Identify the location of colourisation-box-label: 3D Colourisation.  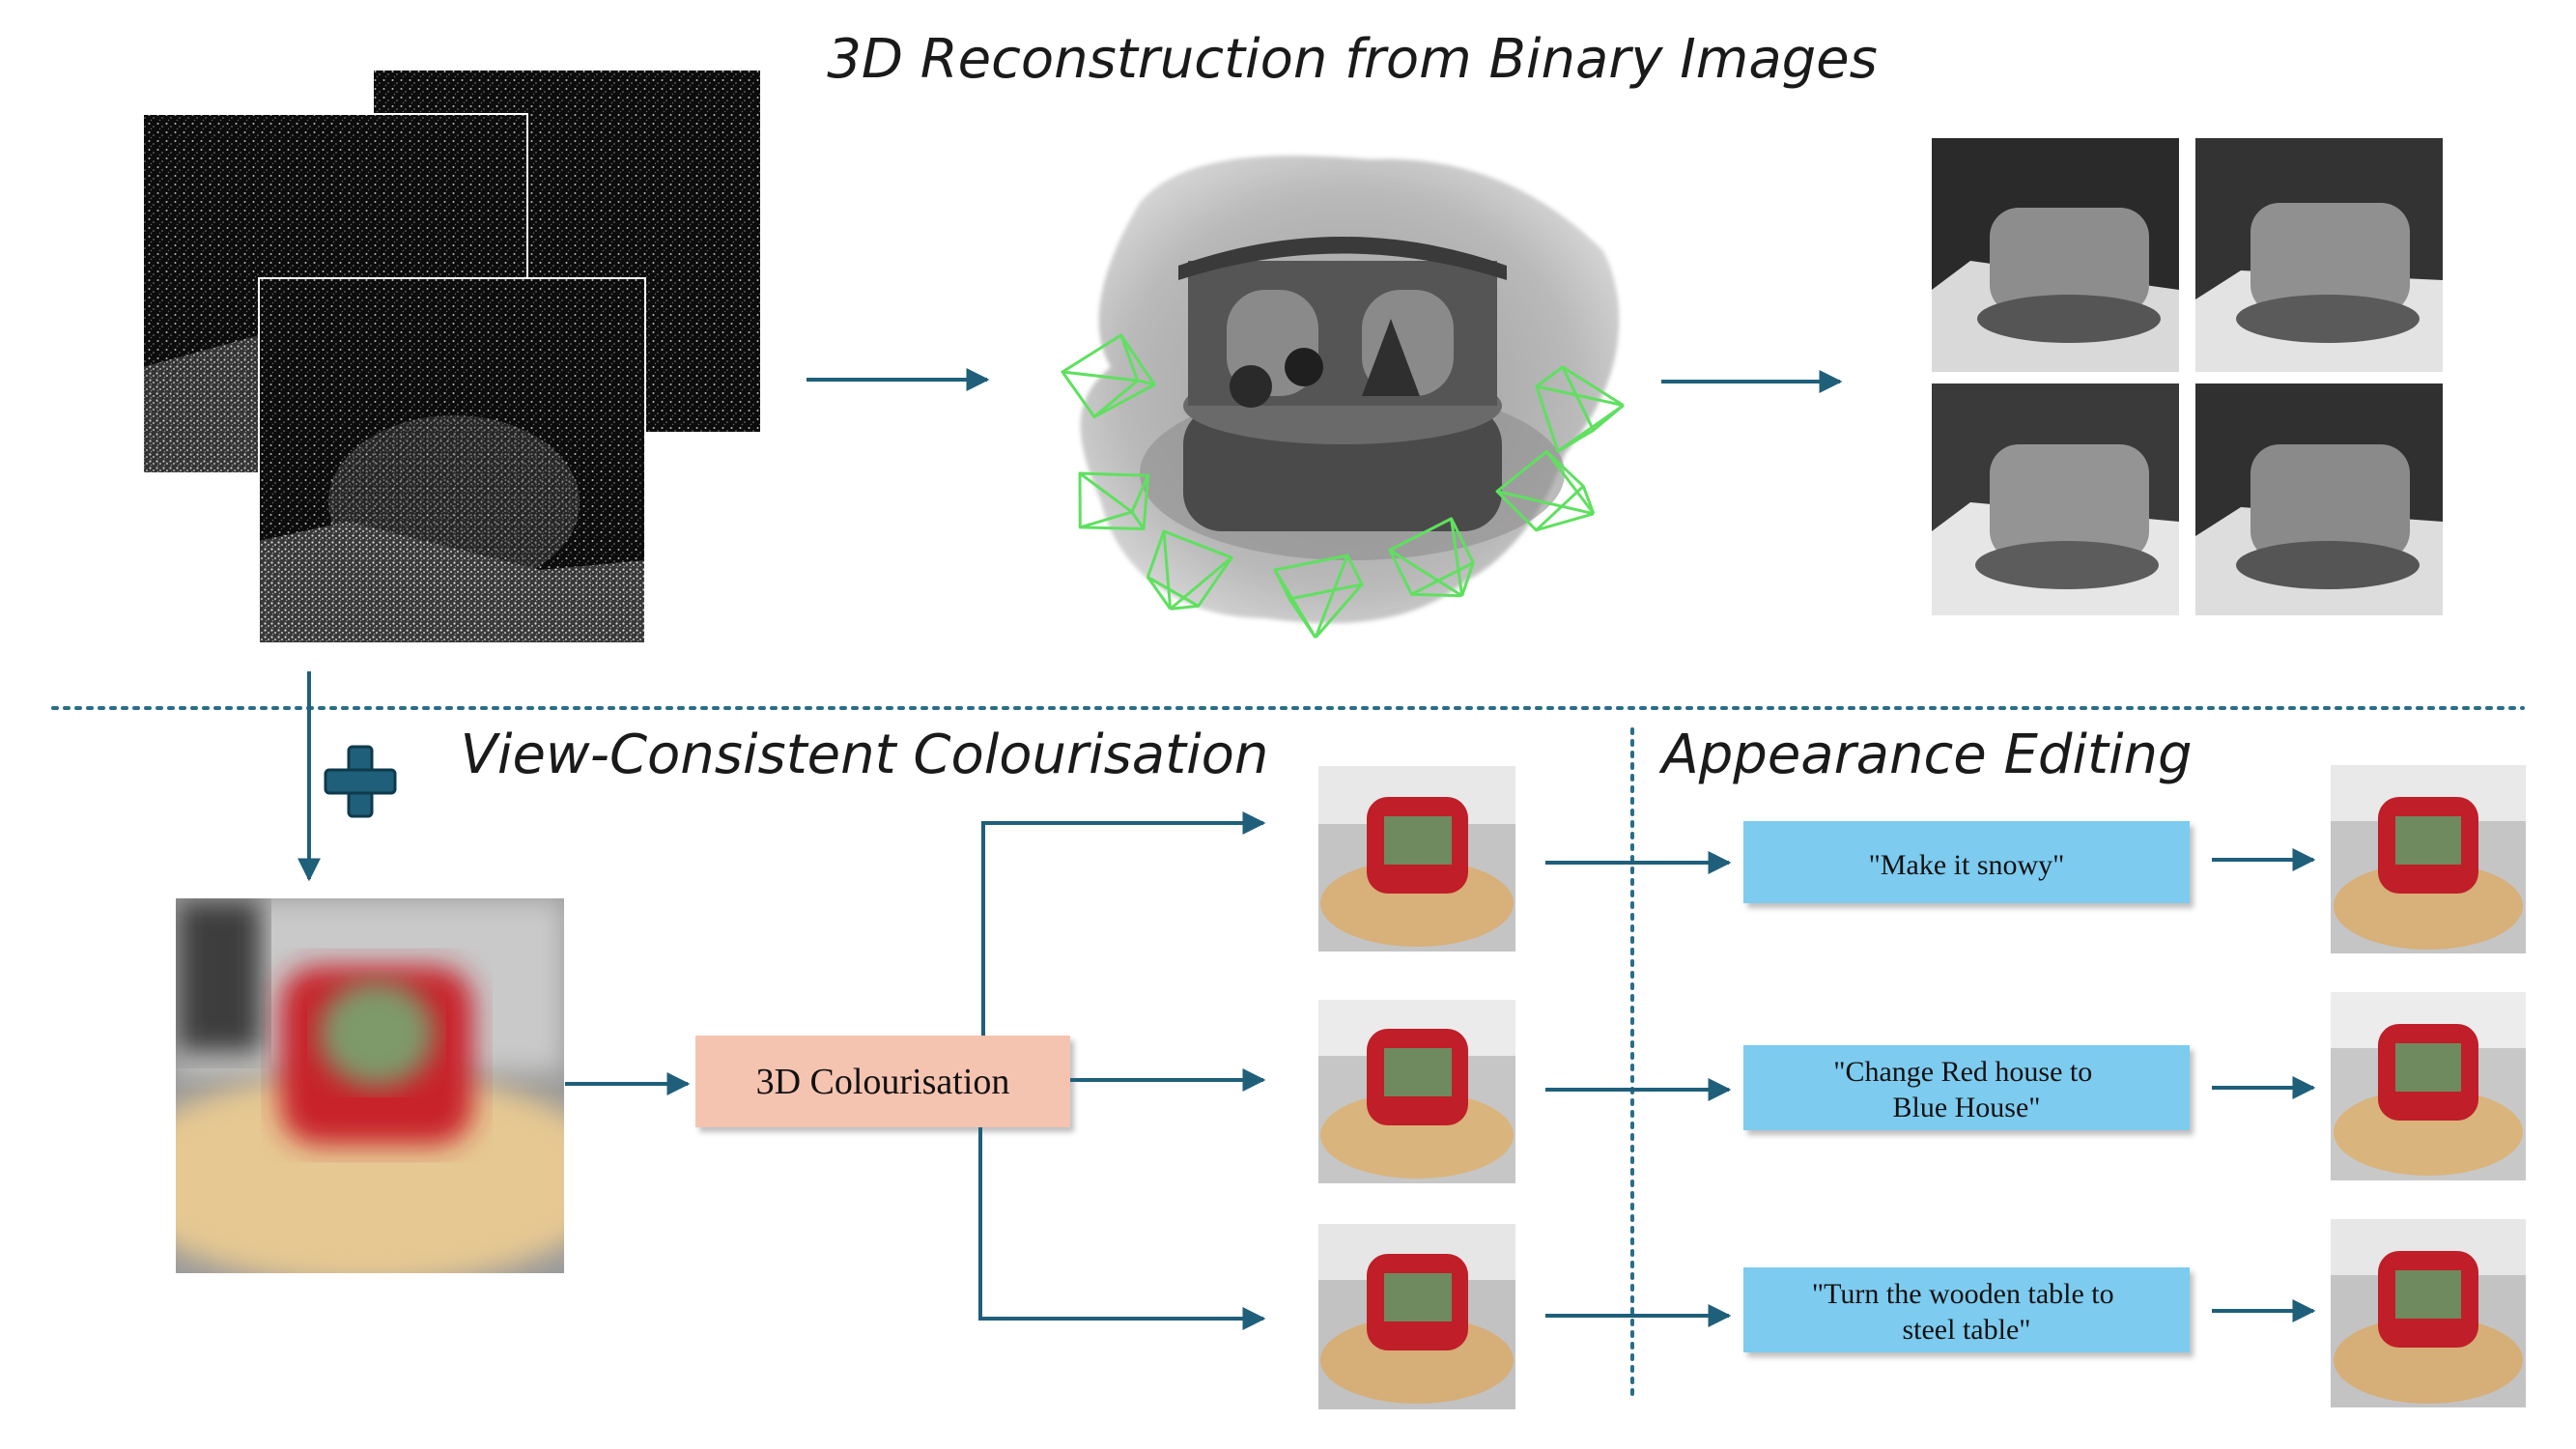
(883, 1082).